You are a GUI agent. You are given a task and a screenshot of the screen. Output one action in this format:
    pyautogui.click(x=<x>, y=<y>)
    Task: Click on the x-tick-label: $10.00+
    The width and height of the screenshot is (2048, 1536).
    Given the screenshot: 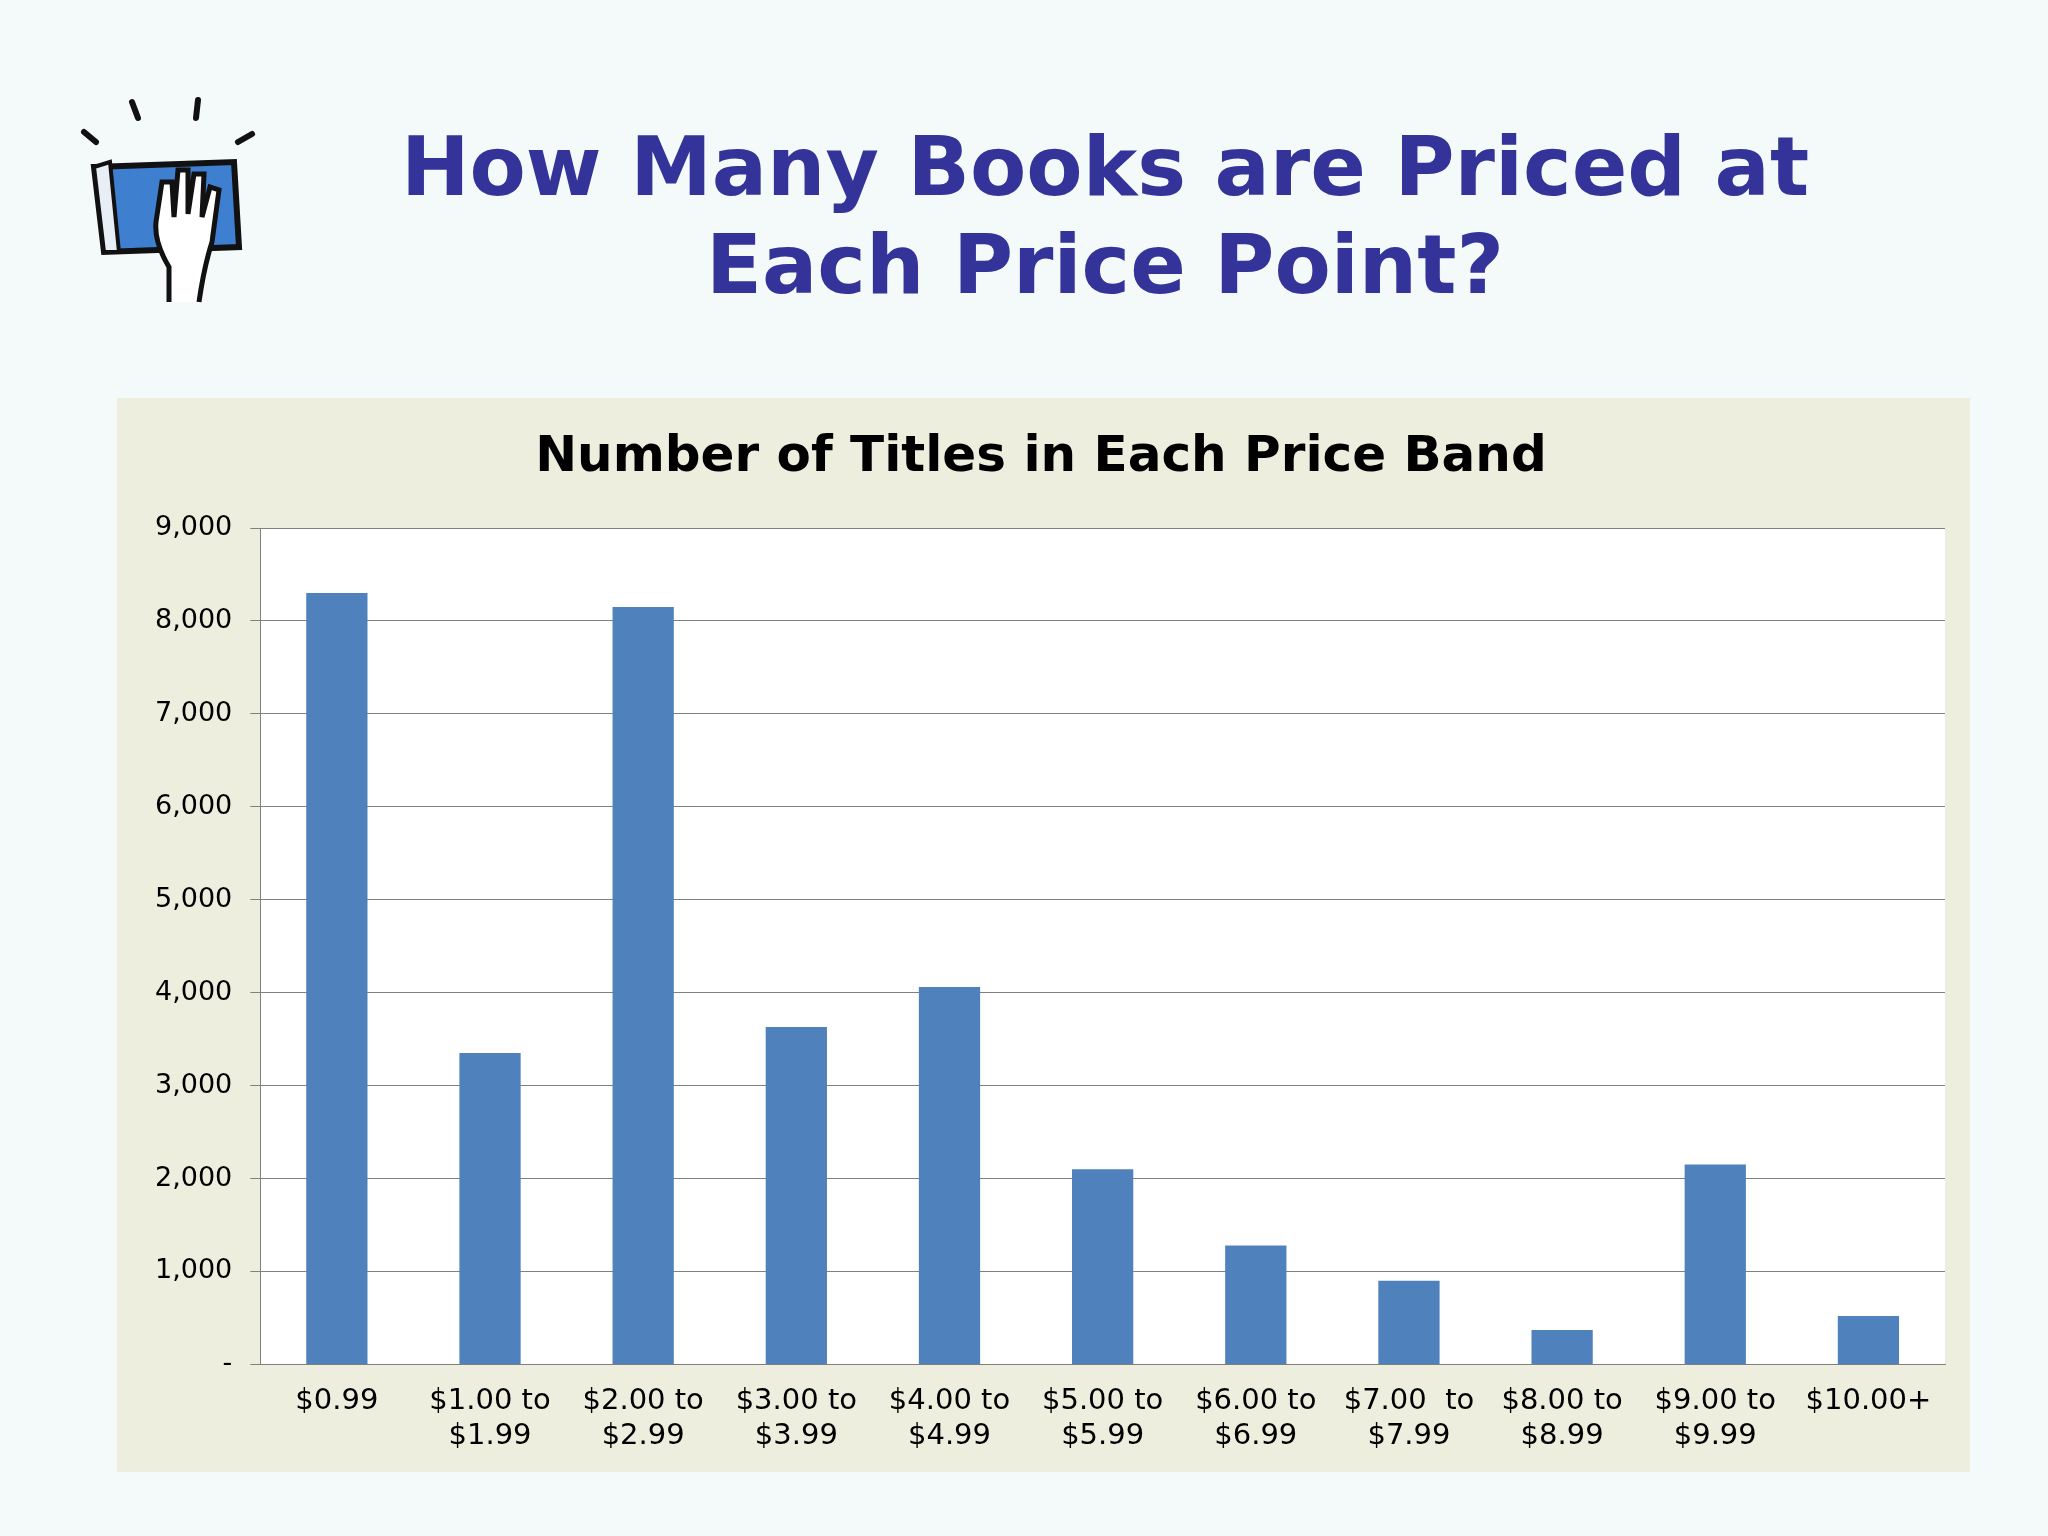 What is the action you would take?
    pyautogui.click(x=1868, y=1399)
    